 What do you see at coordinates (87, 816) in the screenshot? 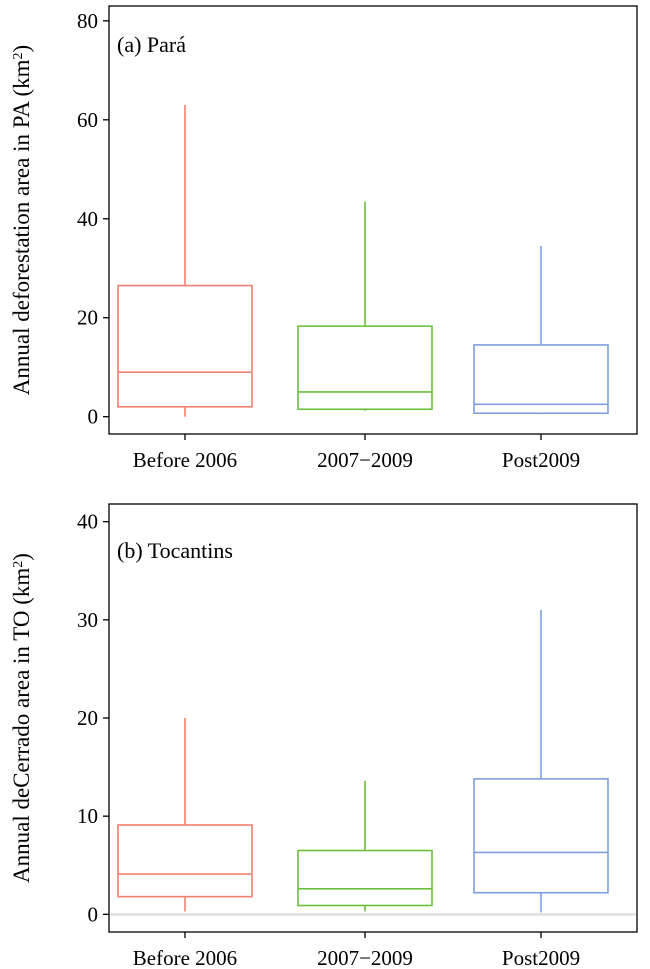
I see `y-tick-label: 10` at bounding box center [87, 816].